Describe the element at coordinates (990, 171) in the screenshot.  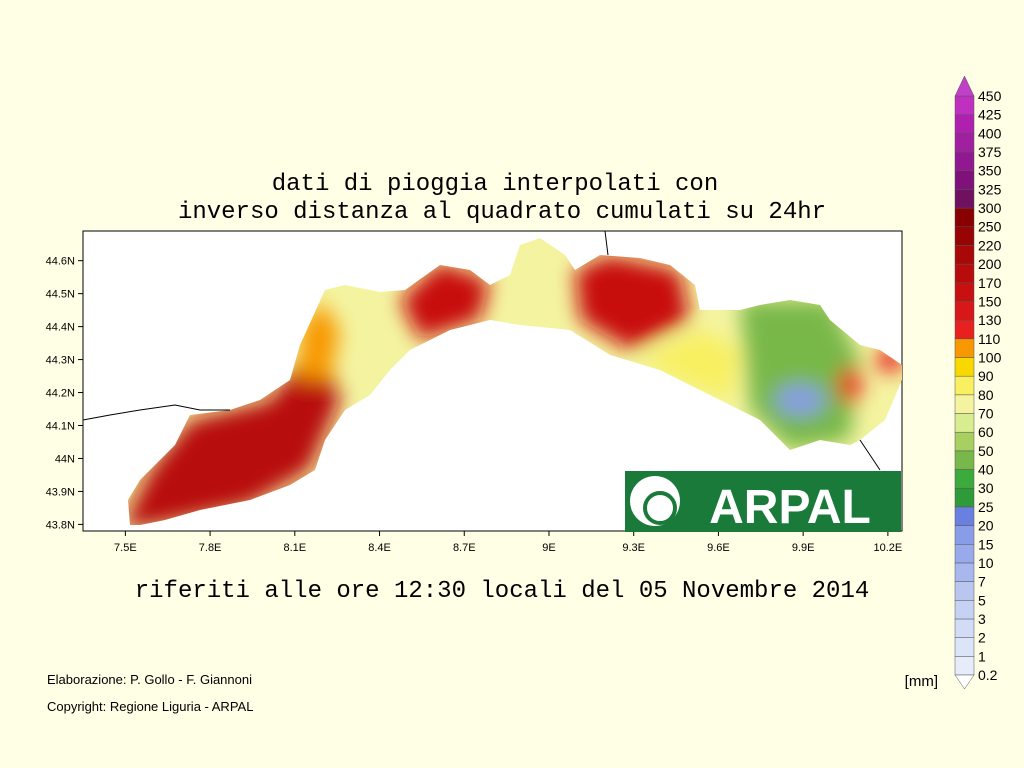
I see `colorbar-label: 350` at that location.